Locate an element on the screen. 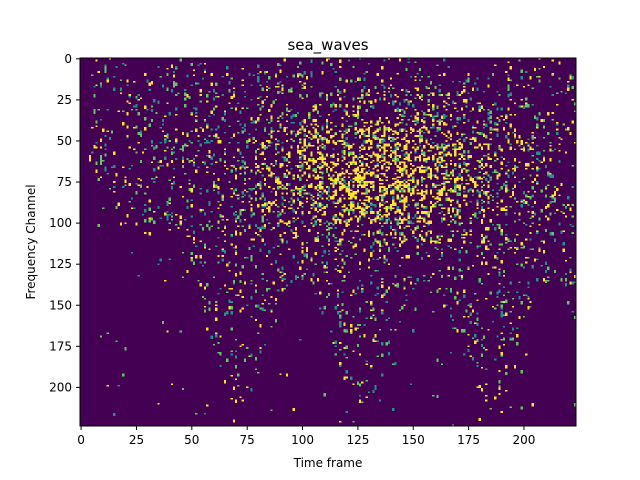 Image resolution: width=640 pixels, height=480 pixels. x-axis-ticks: 0 25 50 75 100 125 150 175 200 is located at coordinates (306, 436).